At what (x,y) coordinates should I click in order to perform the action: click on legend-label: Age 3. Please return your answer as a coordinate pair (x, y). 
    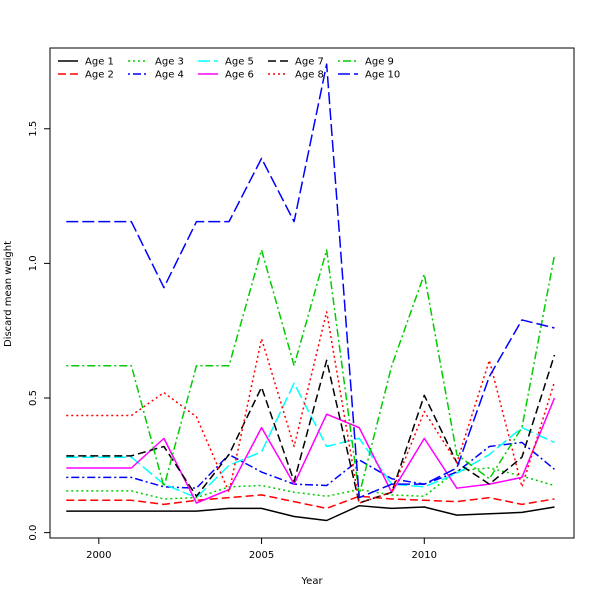
    Looking at the image, I should click on (169, 62).